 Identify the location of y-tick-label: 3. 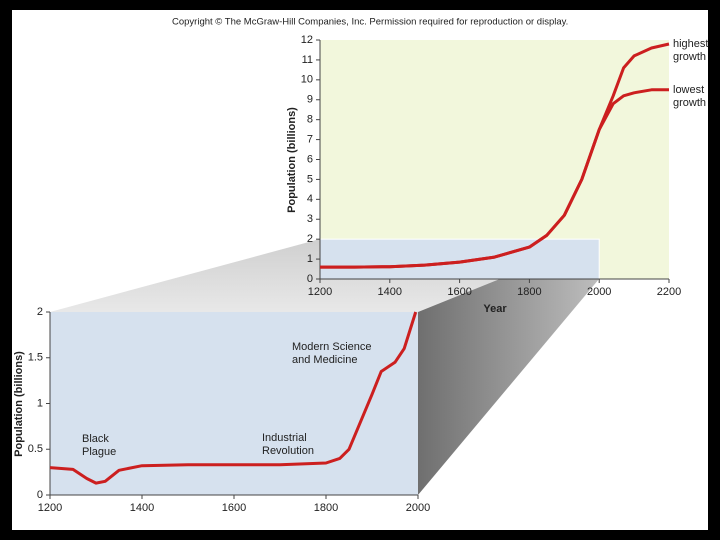
(310, 219).